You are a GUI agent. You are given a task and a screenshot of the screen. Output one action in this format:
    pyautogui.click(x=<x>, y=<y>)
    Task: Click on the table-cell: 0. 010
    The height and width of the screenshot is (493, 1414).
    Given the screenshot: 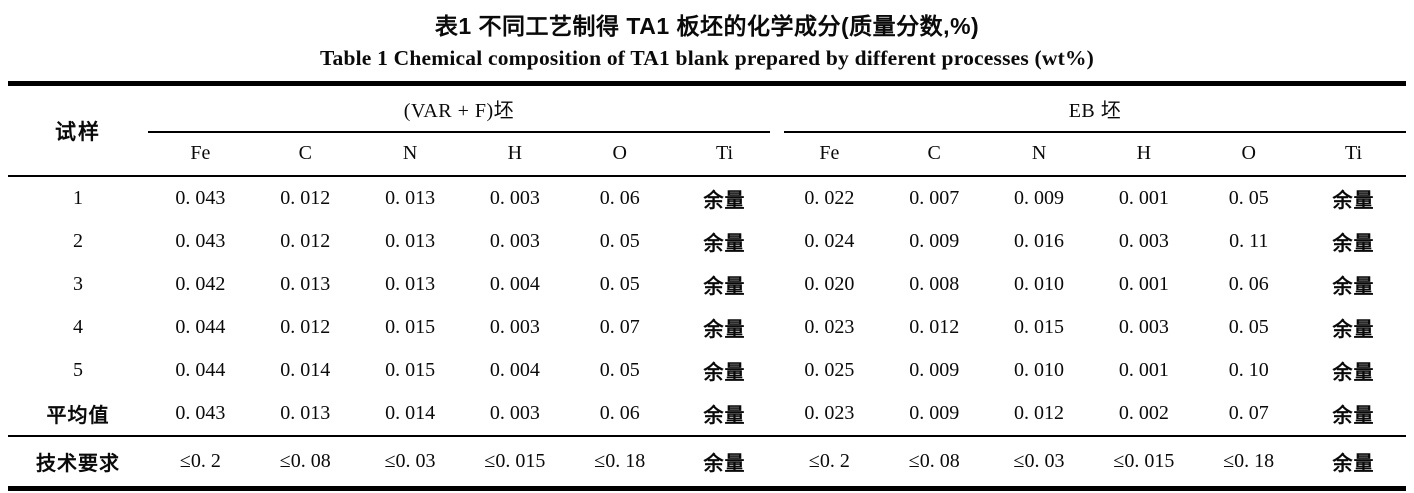 What is the action you would take?
    pyautogui.click(x=1039, y=370)
    